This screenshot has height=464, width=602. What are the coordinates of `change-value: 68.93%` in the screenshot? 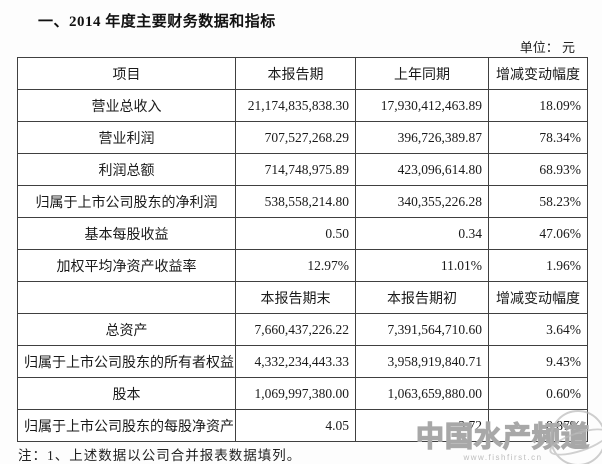 It's located at (538, 169).